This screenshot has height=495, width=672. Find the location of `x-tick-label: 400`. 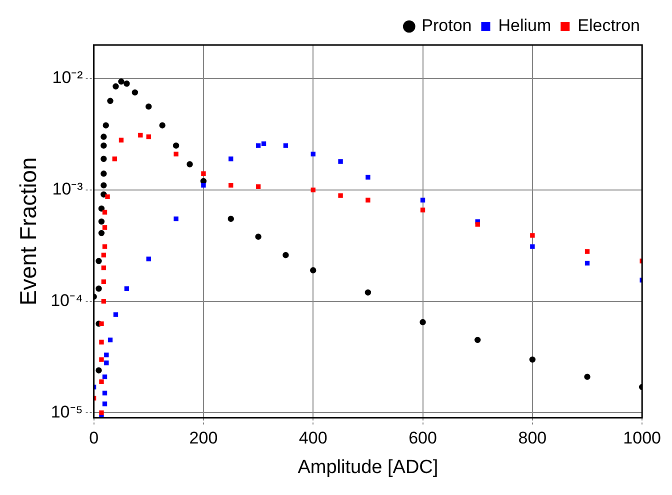

x-tick-label: 400 is located at coordinates (313, 438).